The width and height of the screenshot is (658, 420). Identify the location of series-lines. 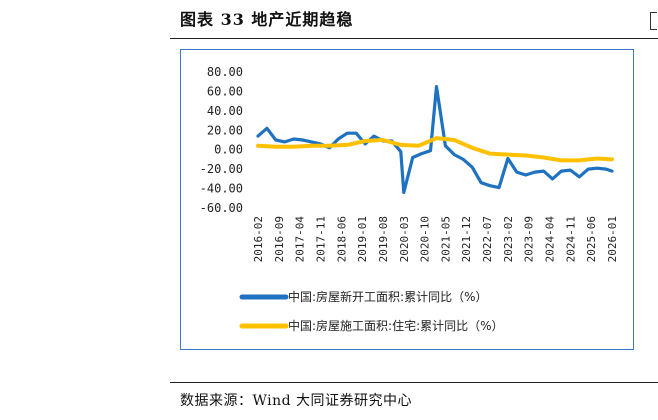
(435, 139).